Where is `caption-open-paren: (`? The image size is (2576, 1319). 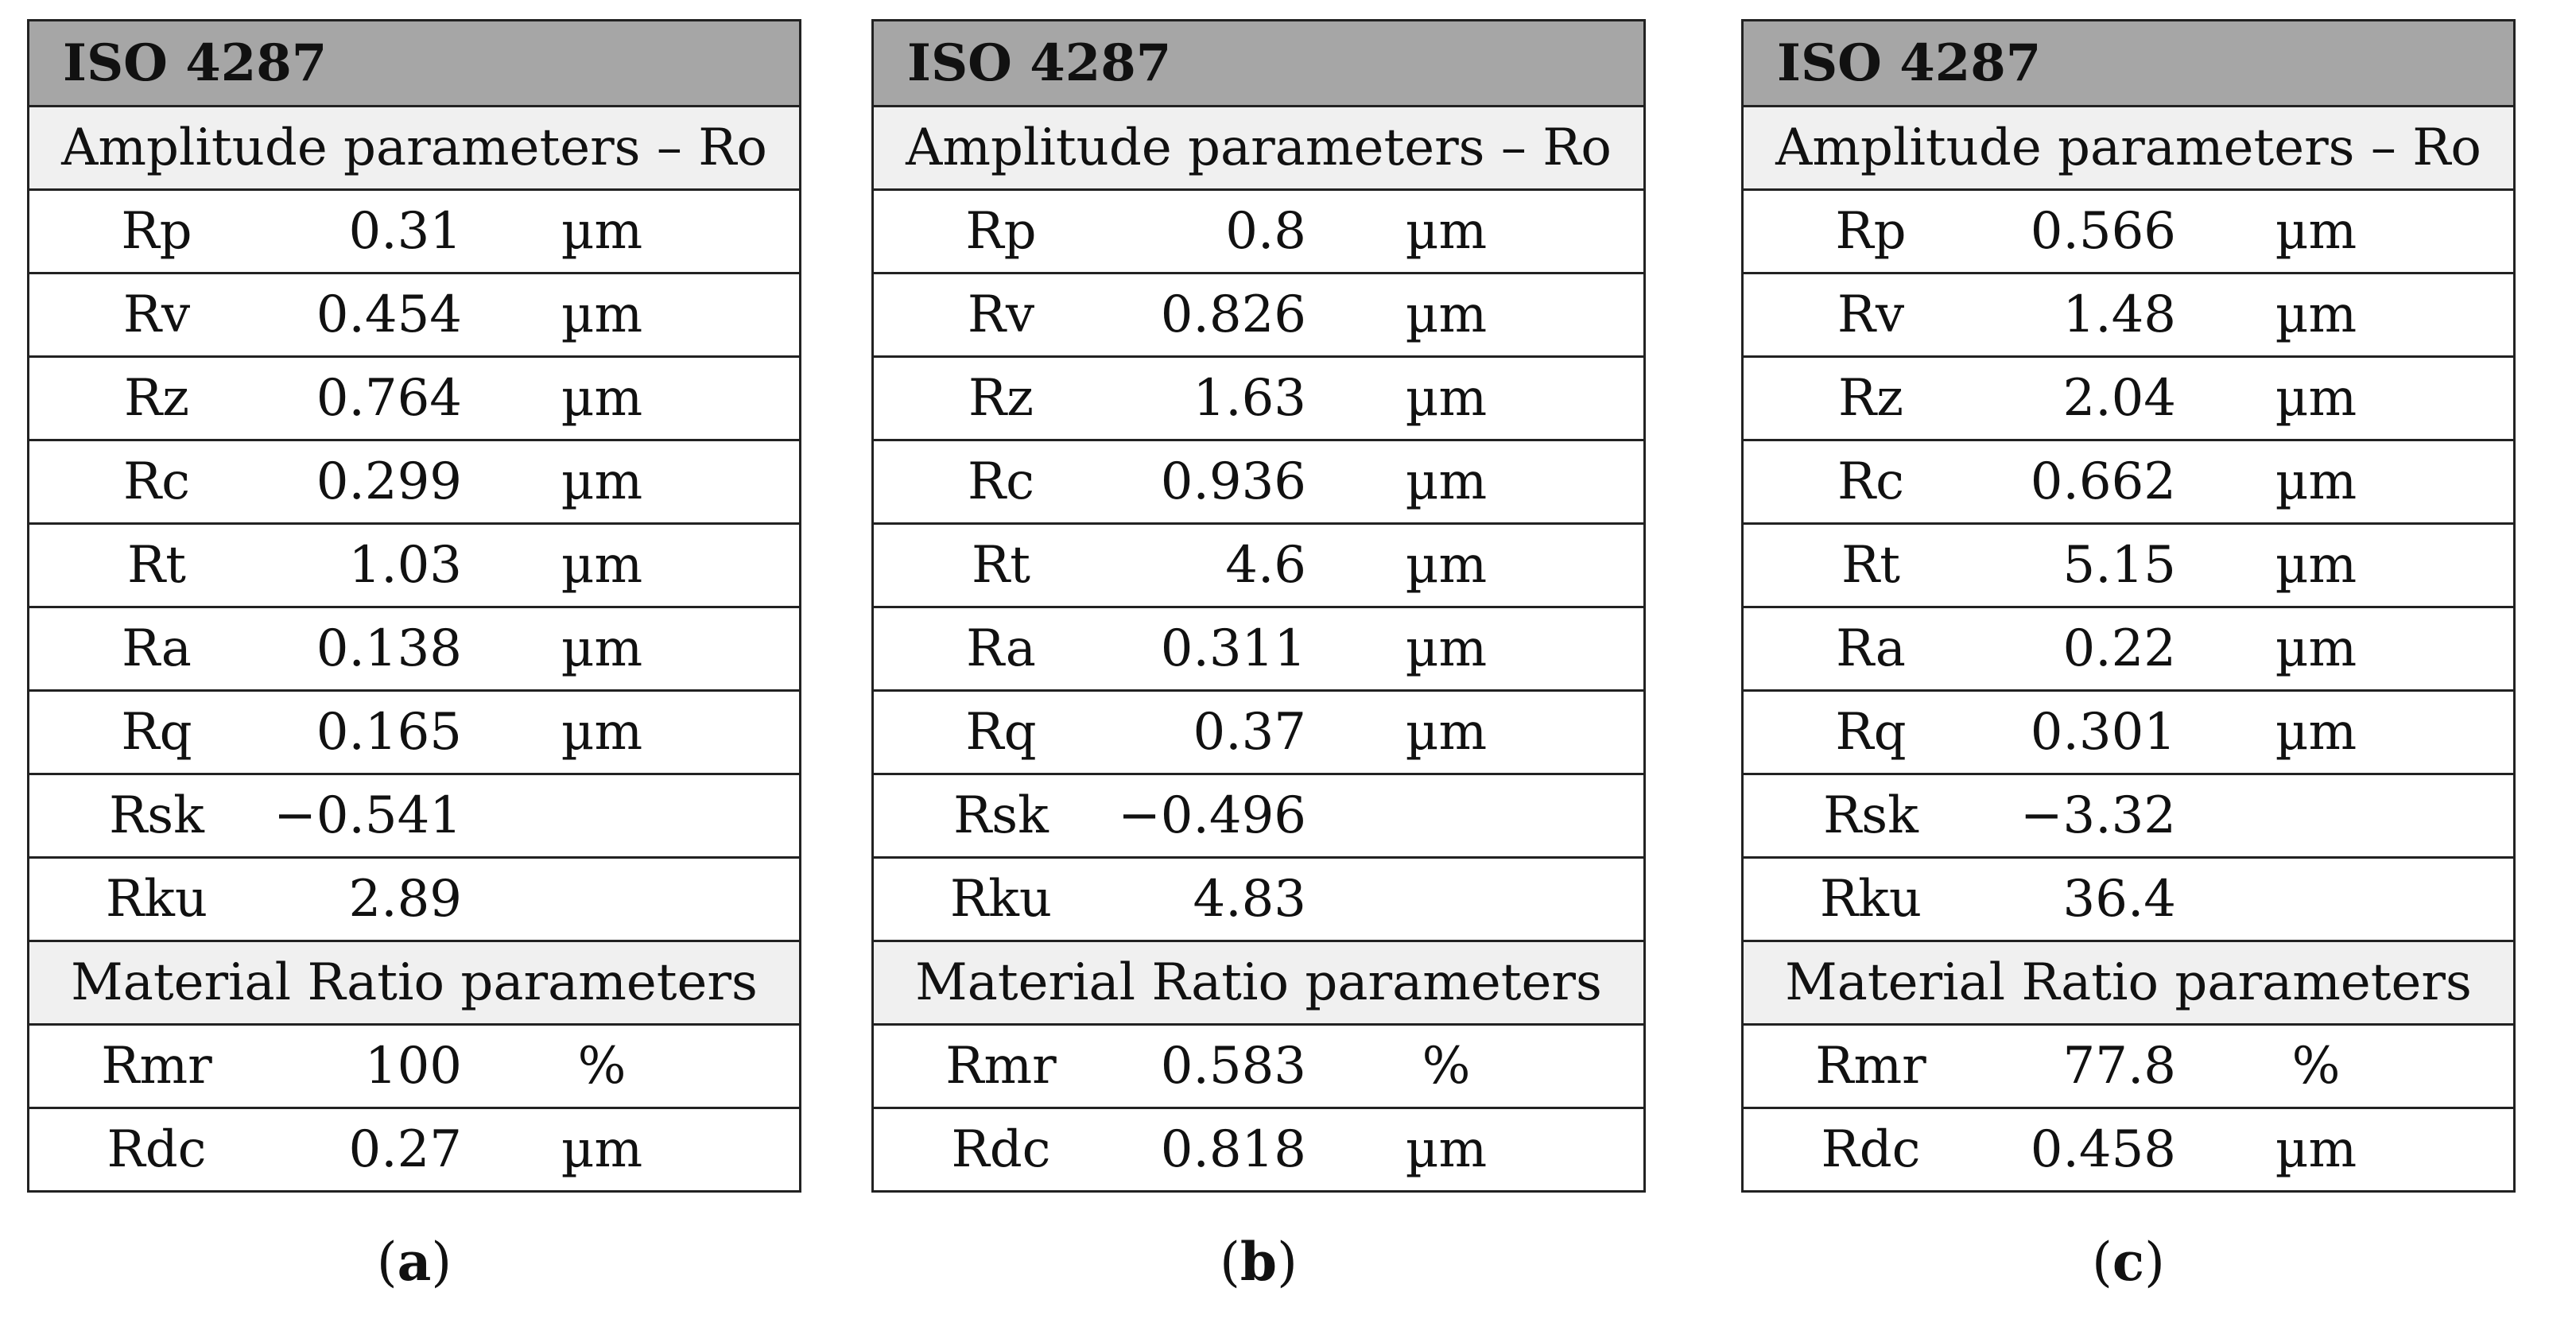 caption-open-paren: ( is located at coordinates (1230, 1262).